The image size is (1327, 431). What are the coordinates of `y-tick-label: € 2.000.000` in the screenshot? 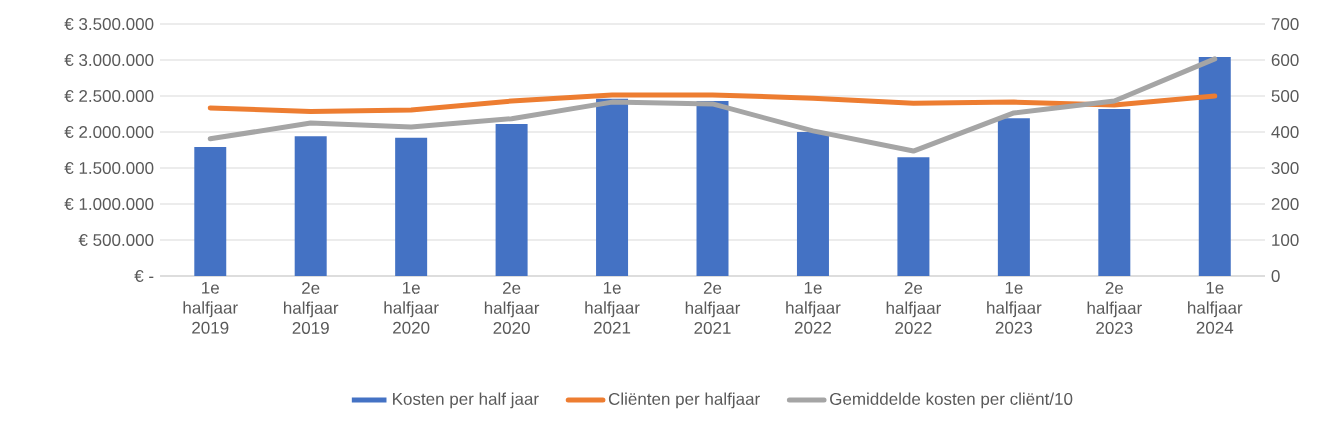 It's located at (109, 132).